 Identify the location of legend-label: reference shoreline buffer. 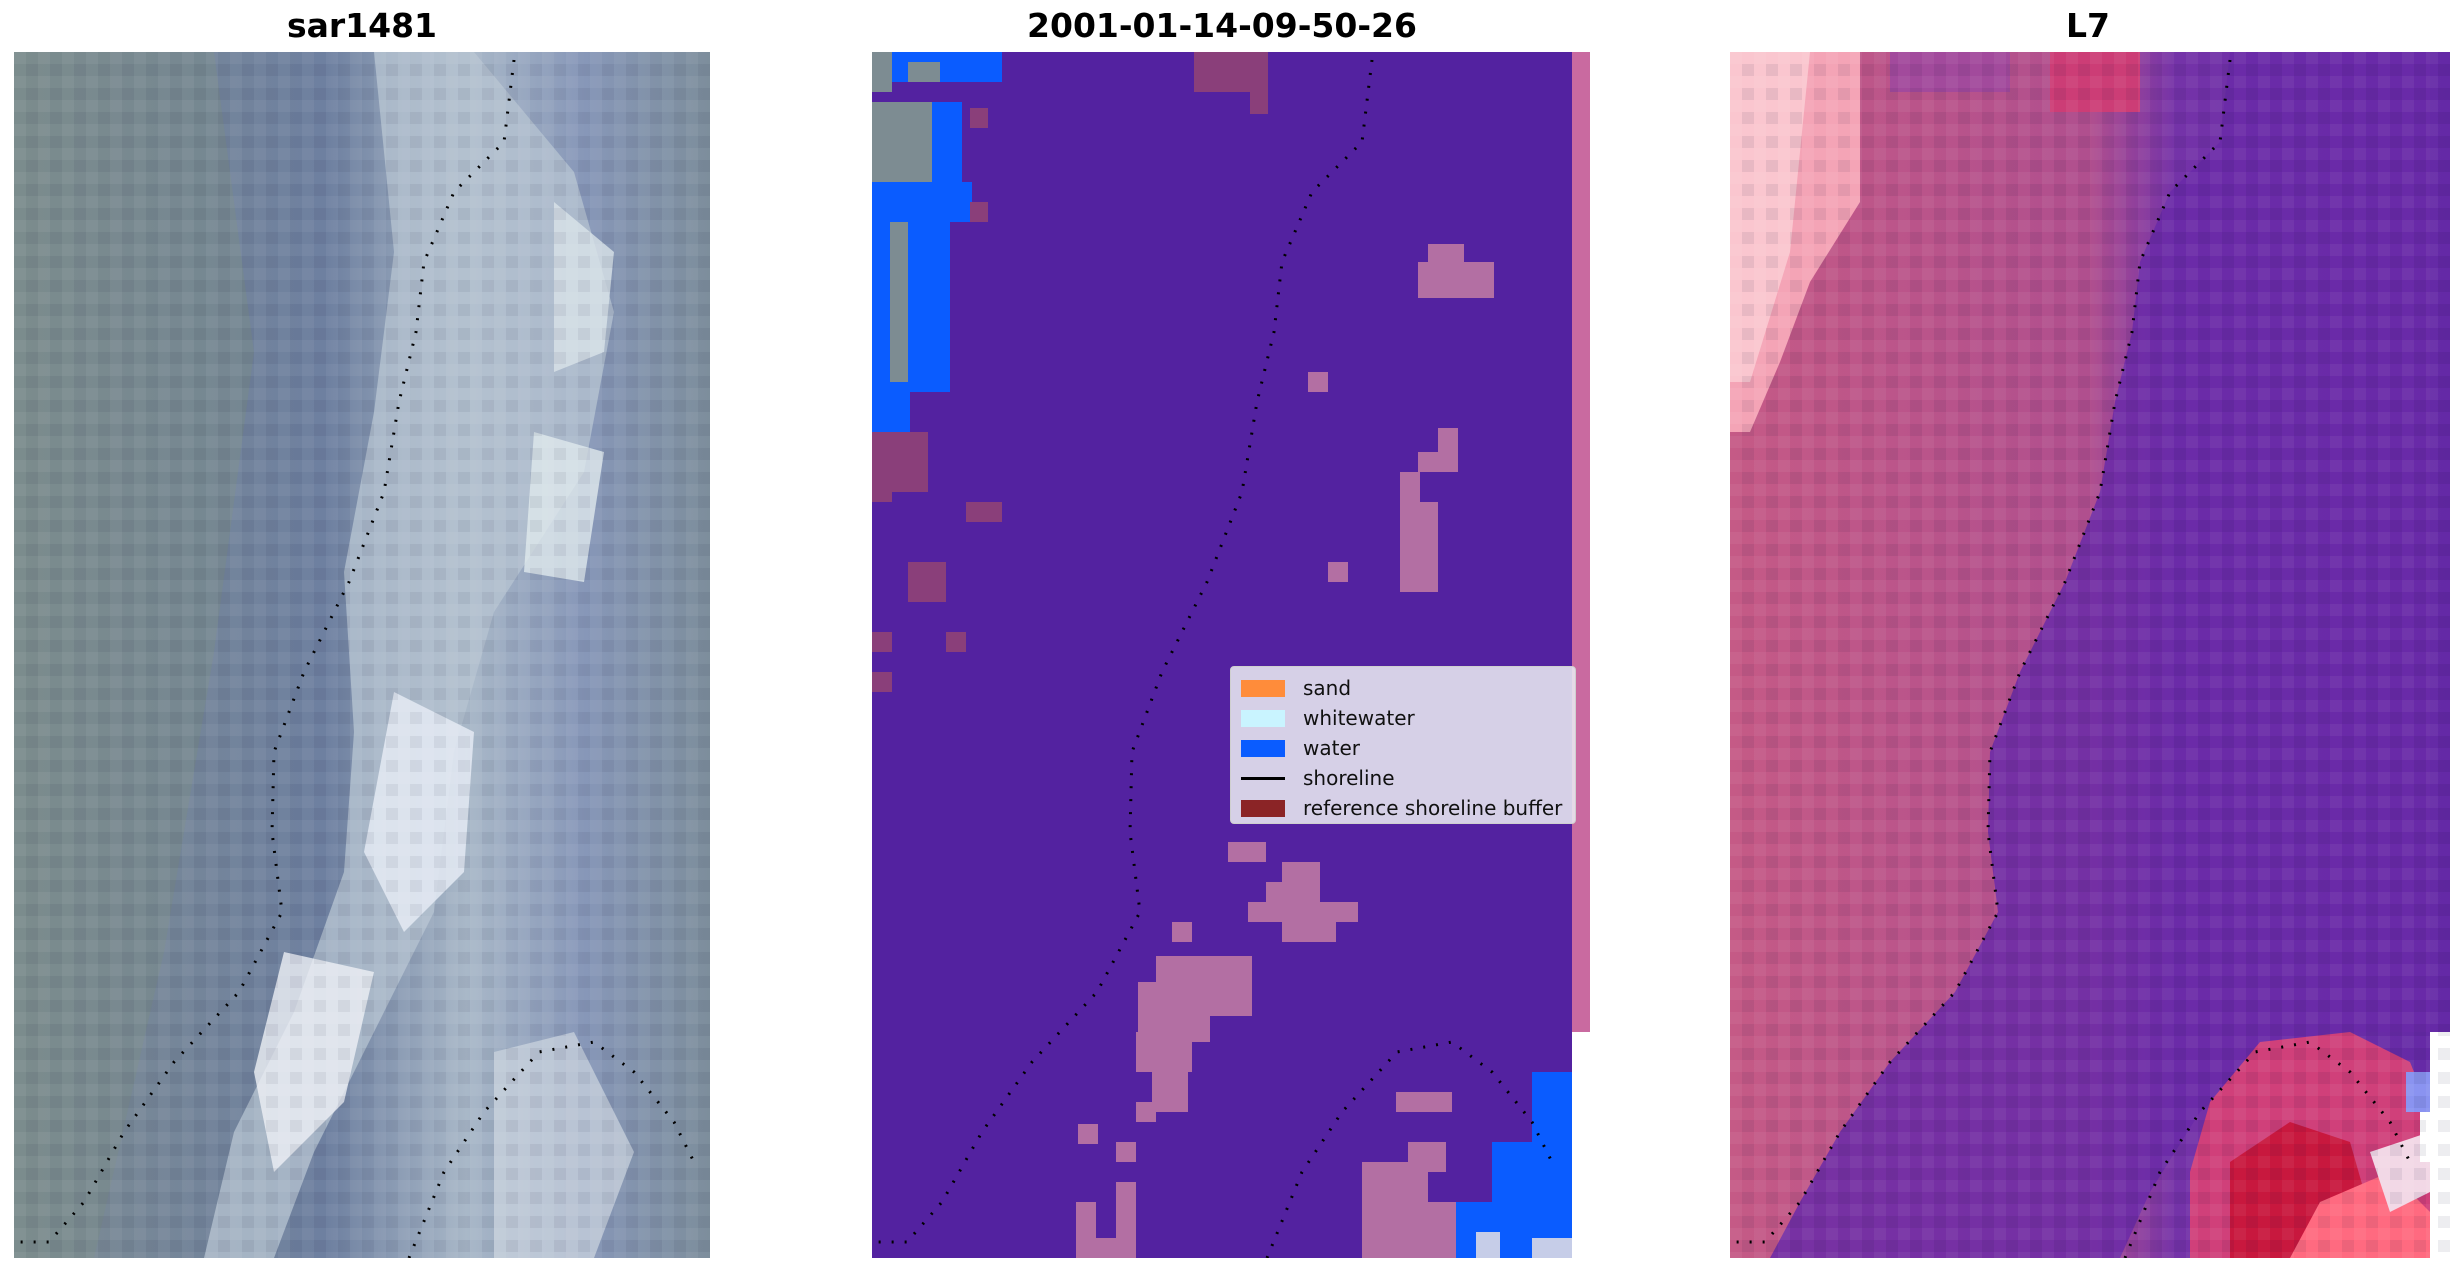
(1433, 808).